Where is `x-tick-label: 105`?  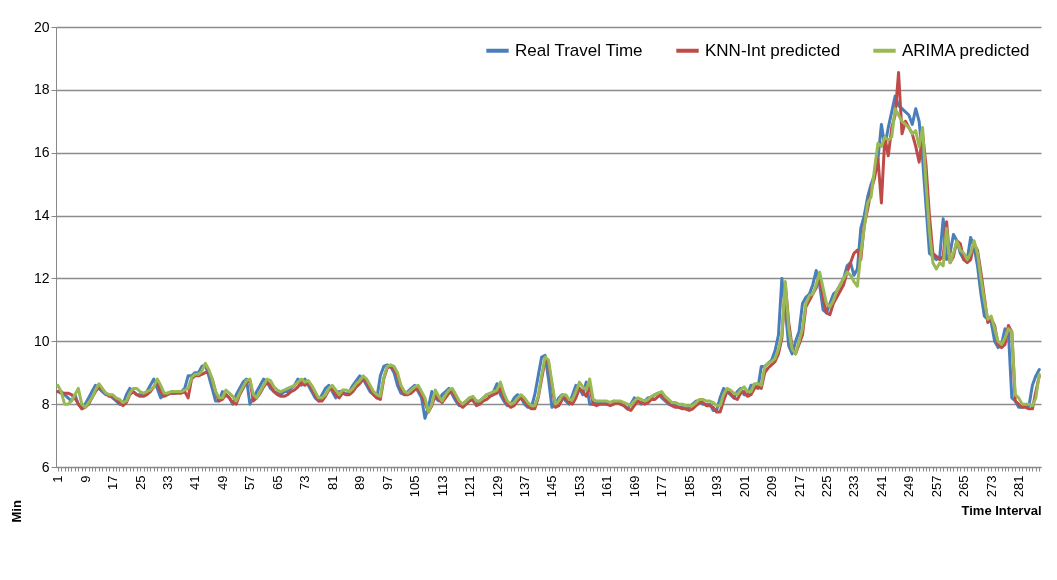 x-tick-label: 105 is located at coordinates (415, 486).